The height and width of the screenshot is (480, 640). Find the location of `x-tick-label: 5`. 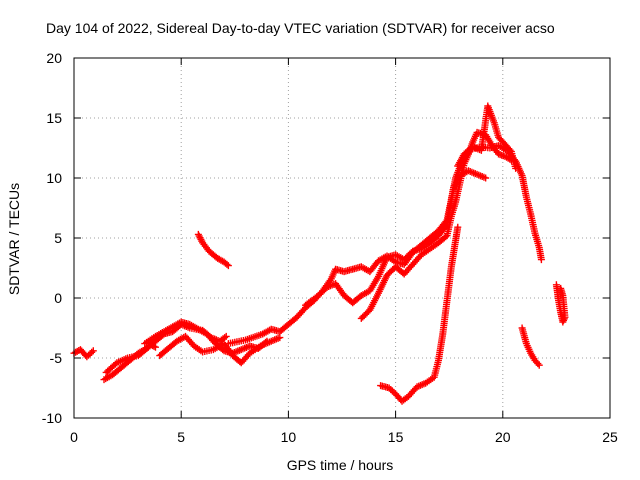

x-tick-label: 5 is located at coordinates (181, 437).